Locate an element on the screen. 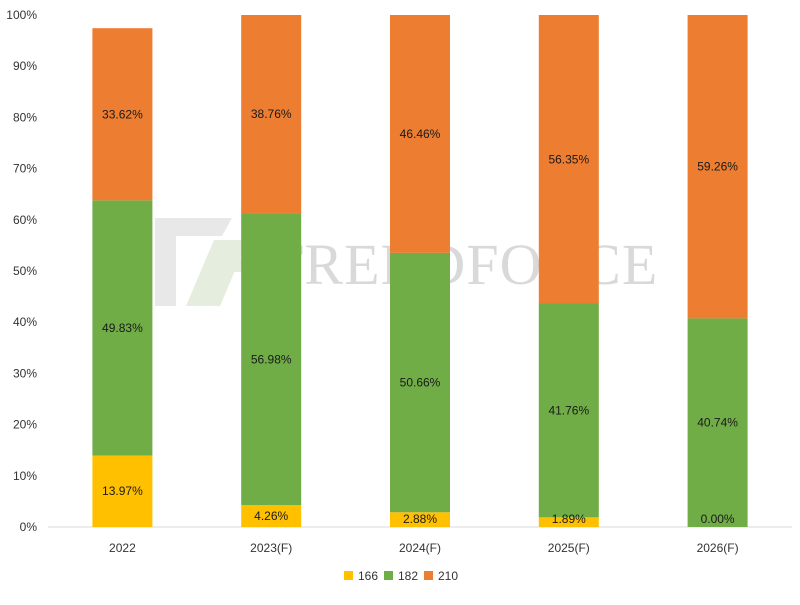 The height and width of the screenshot is (605, 800). data-label-210: 46.46% is located at coordinates (420, 134).